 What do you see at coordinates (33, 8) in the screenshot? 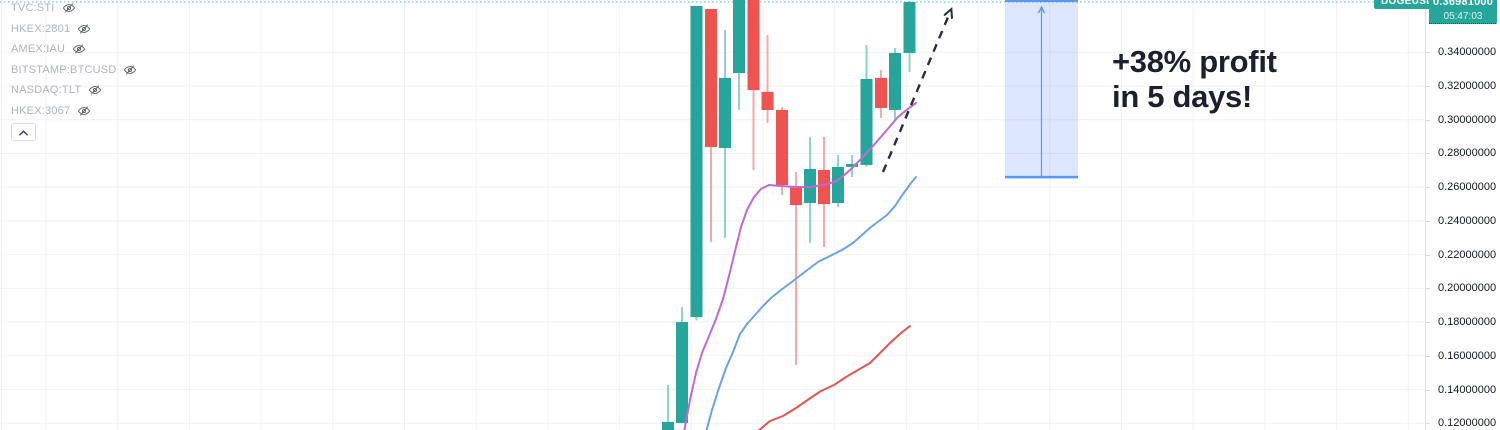
I see `watchlist-symbol-label: TVC:STI` at bounding box center [33, 8].